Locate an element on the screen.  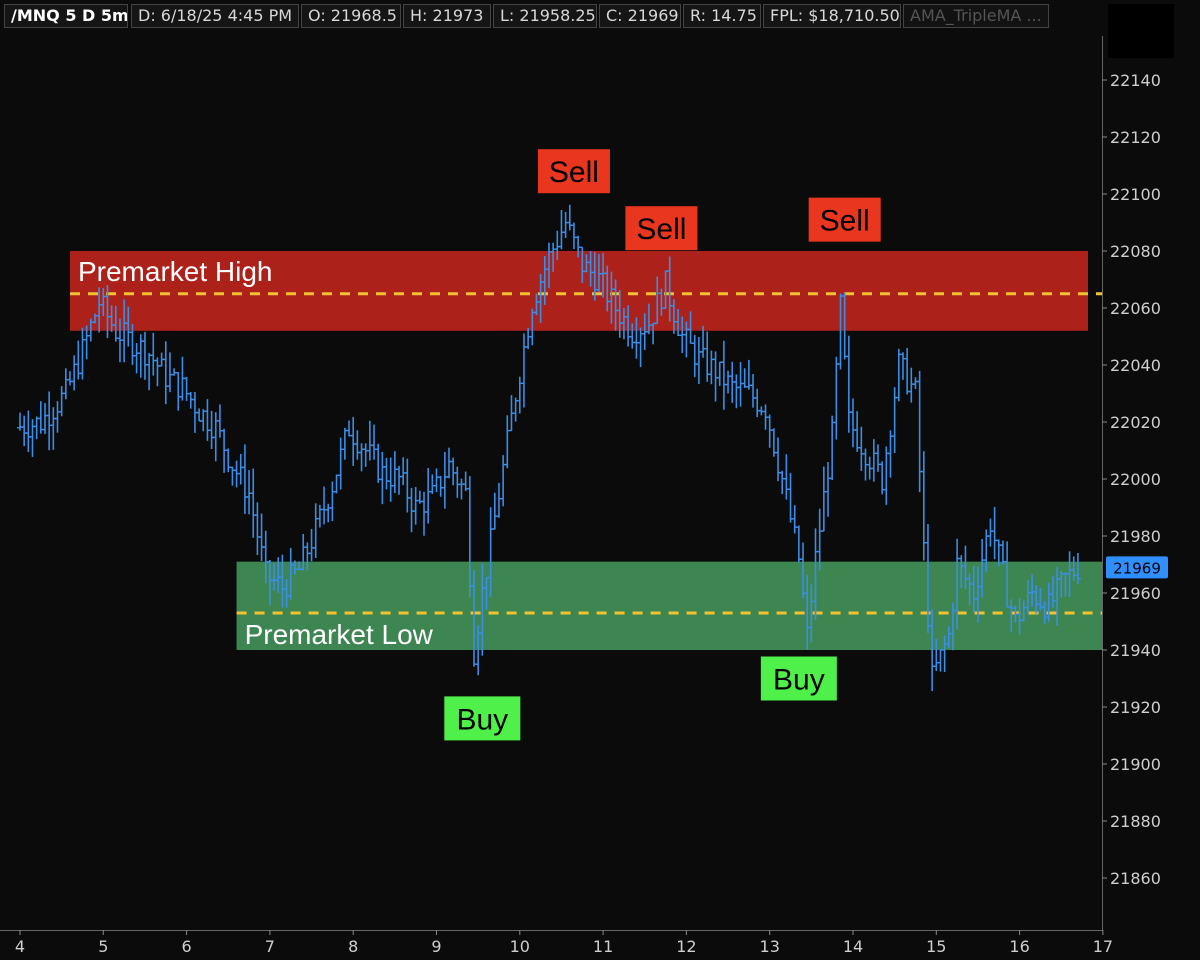
resistance-zone is located at coordinates (579, 291).